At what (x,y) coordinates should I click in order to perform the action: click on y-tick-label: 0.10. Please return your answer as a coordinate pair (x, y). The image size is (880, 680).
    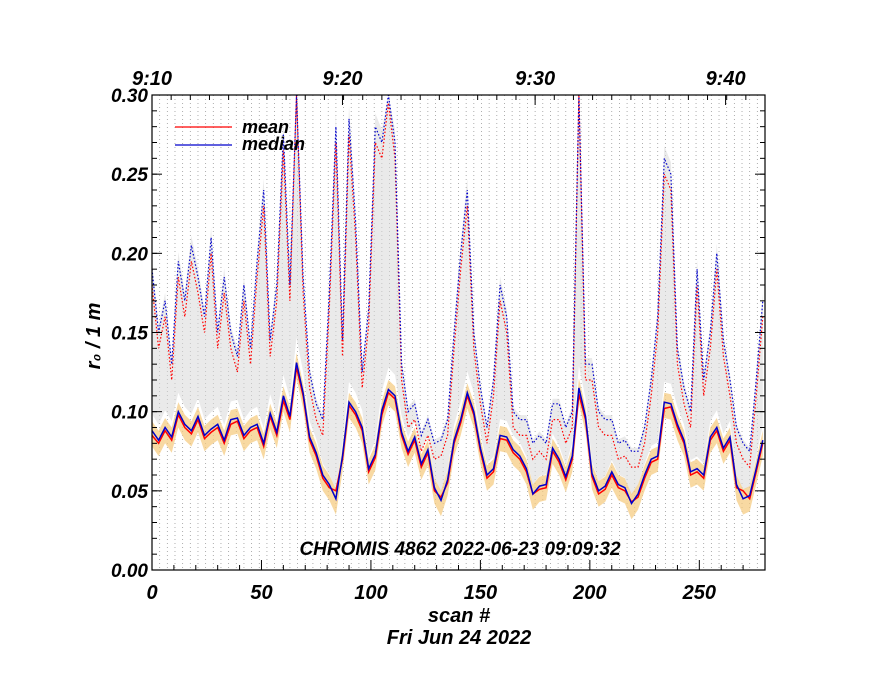
    Looking at the image, I should click on (129, 413).